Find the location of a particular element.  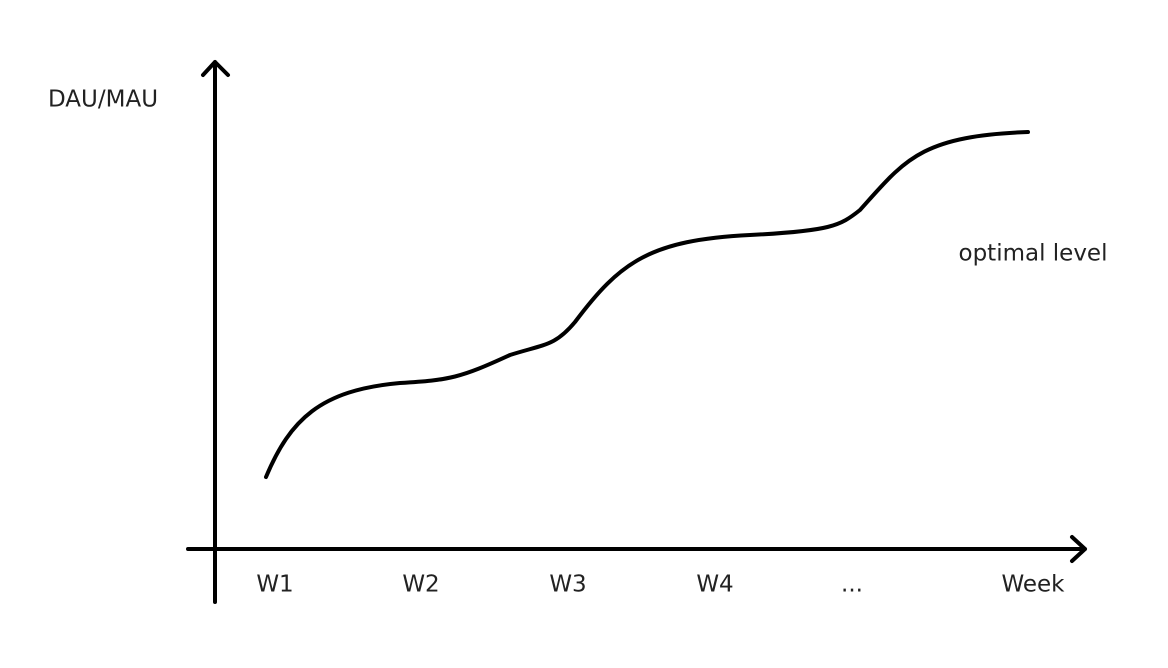

x-axis is located at coordinates (636, 549).